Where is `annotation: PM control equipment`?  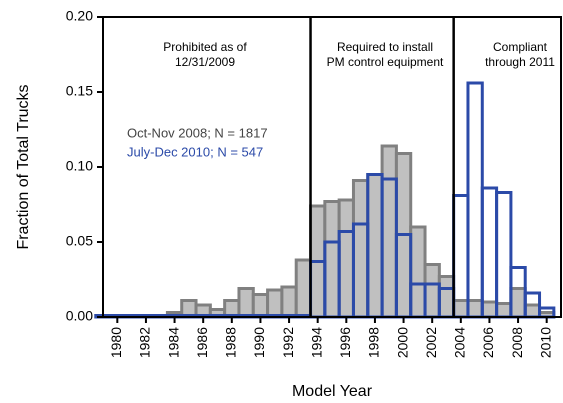
annotation: PM control equipment is located at coordinates (385, 62).